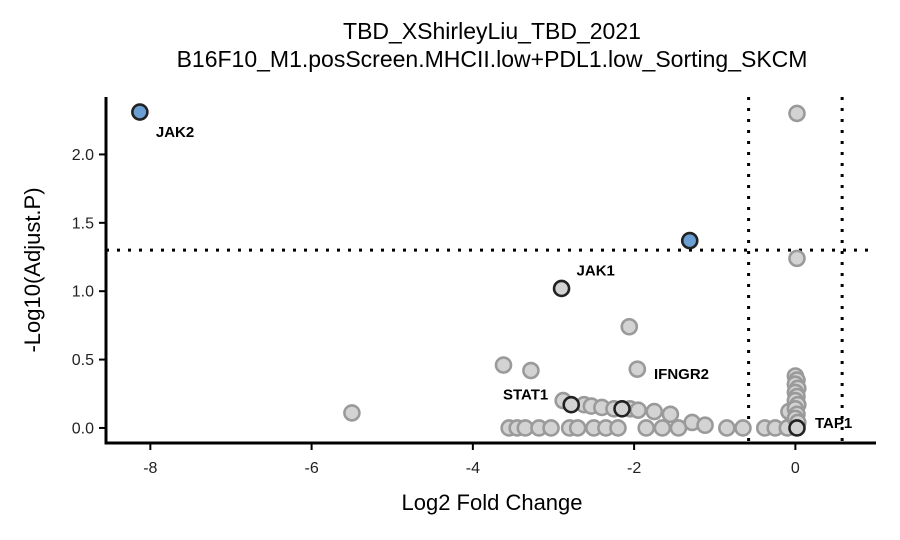 This screenshot has height=540, width=900. Describe the element at coordinates (634, 468) in the screenshot. I see `x-tick-label: -2` at that location.